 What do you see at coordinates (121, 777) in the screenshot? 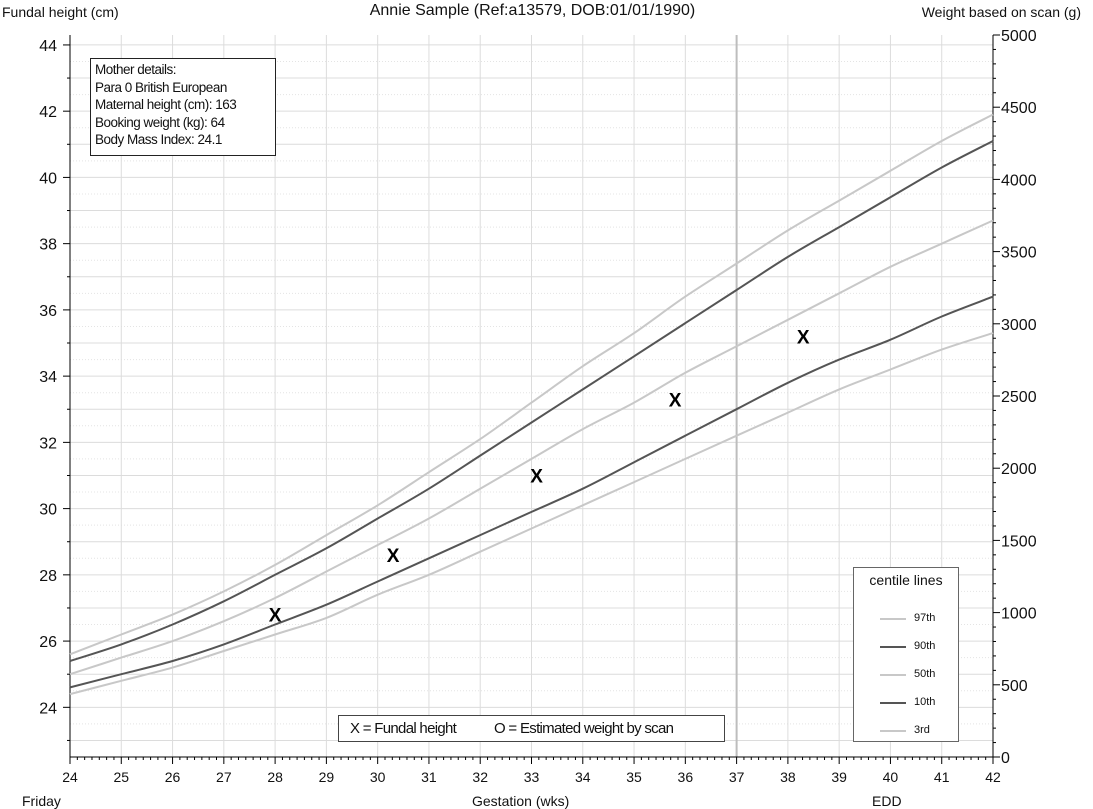
I see `x-tick-label: 25` at bounding box center [121, 777].